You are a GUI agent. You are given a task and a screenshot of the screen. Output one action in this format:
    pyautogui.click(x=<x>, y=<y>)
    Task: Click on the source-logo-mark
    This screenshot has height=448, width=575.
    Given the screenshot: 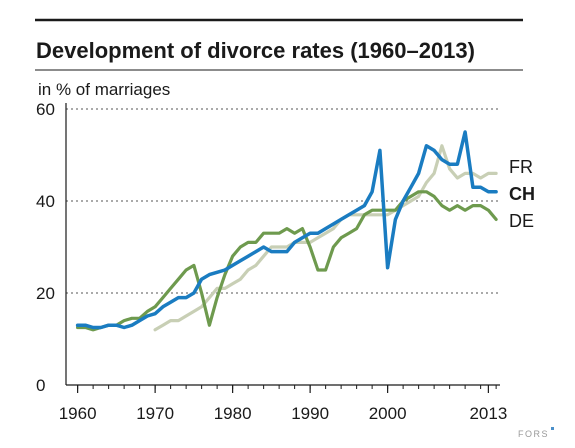 What is the action you would take?
    pyautogui.click(x=552, y=428)
    